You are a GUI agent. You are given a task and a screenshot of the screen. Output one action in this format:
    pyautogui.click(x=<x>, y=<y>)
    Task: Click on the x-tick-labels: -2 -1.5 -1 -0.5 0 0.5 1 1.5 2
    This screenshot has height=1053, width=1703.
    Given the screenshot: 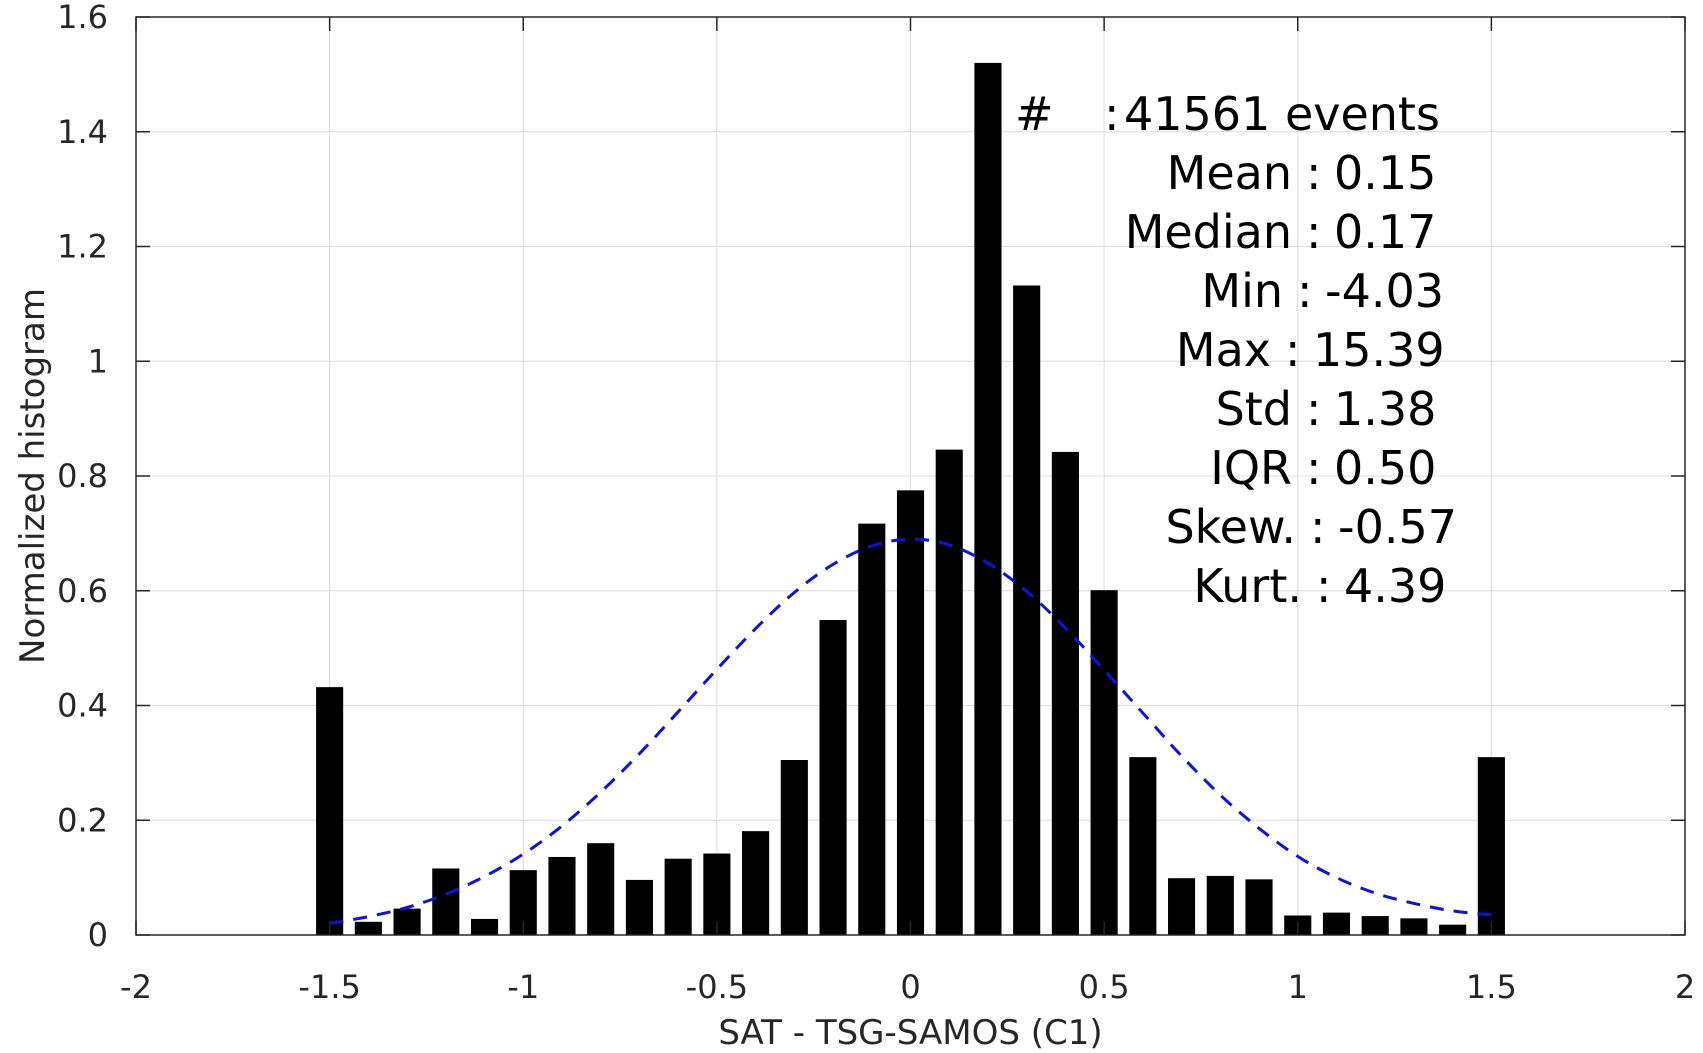 What is the action you would take?
    pyautogui.click(x=907, y=987)
    